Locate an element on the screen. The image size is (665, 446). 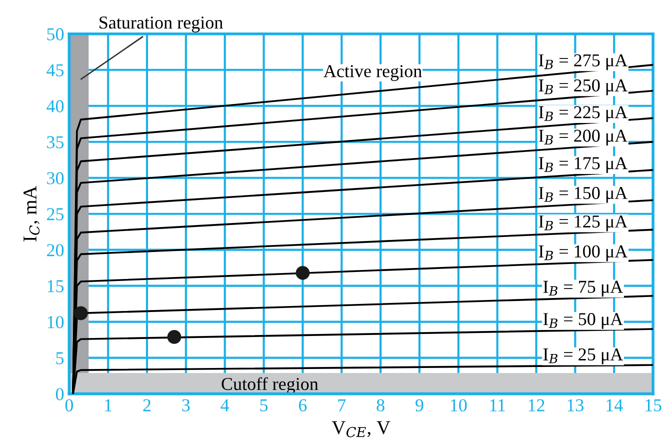
series-label: I$_{B}$ = 25 μA is located at coordinates (583, 356).